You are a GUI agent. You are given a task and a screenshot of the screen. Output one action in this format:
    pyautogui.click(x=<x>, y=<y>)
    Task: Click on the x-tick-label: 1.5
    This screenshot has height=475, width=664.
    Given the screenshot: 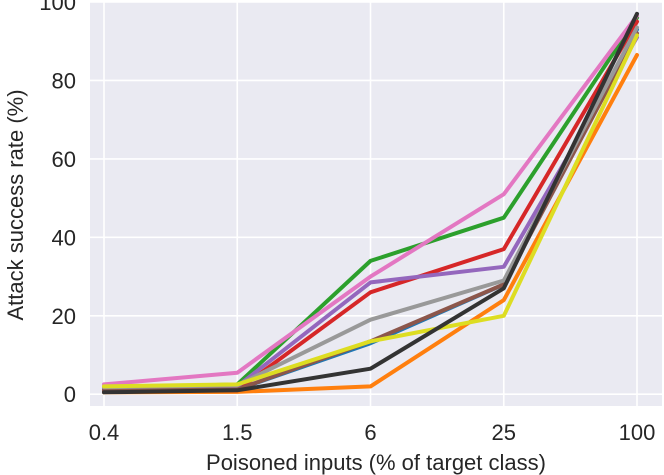 What is the action you would take?
    pyautogui.click(x=237, y=432)
    